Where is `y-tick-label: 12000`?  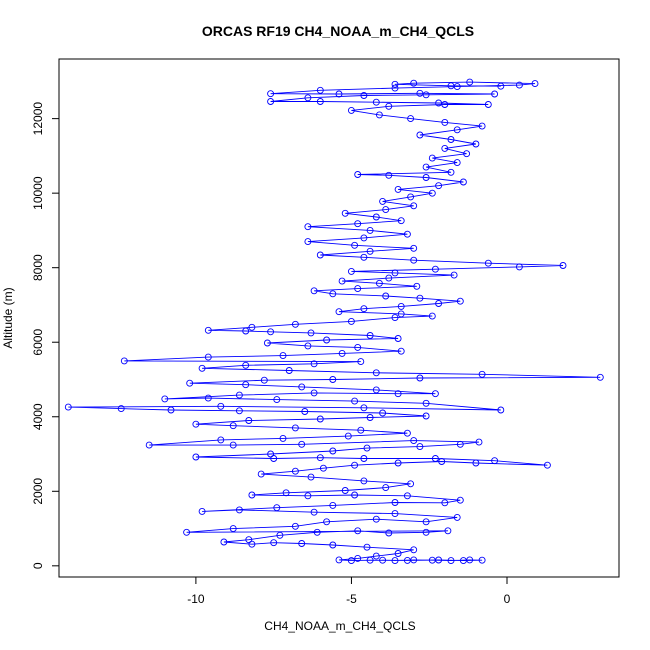
y-tick-label: 12000 is located at coordinates (38, 119).